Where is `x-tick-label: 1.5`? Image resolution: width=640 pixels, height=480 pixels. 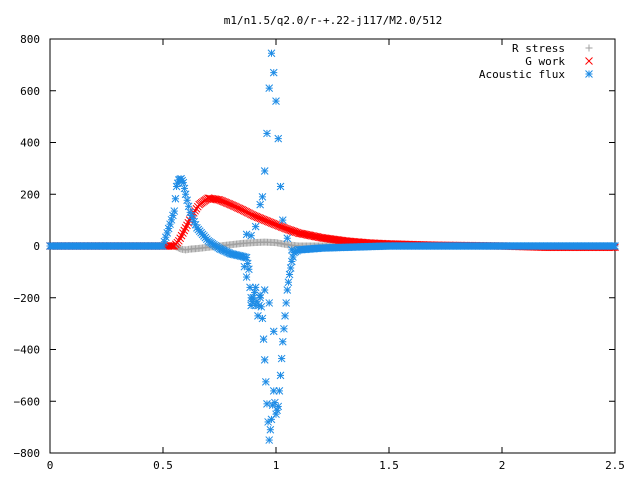
x-tick-label: 1.5 is located at coordinates (389, 465).